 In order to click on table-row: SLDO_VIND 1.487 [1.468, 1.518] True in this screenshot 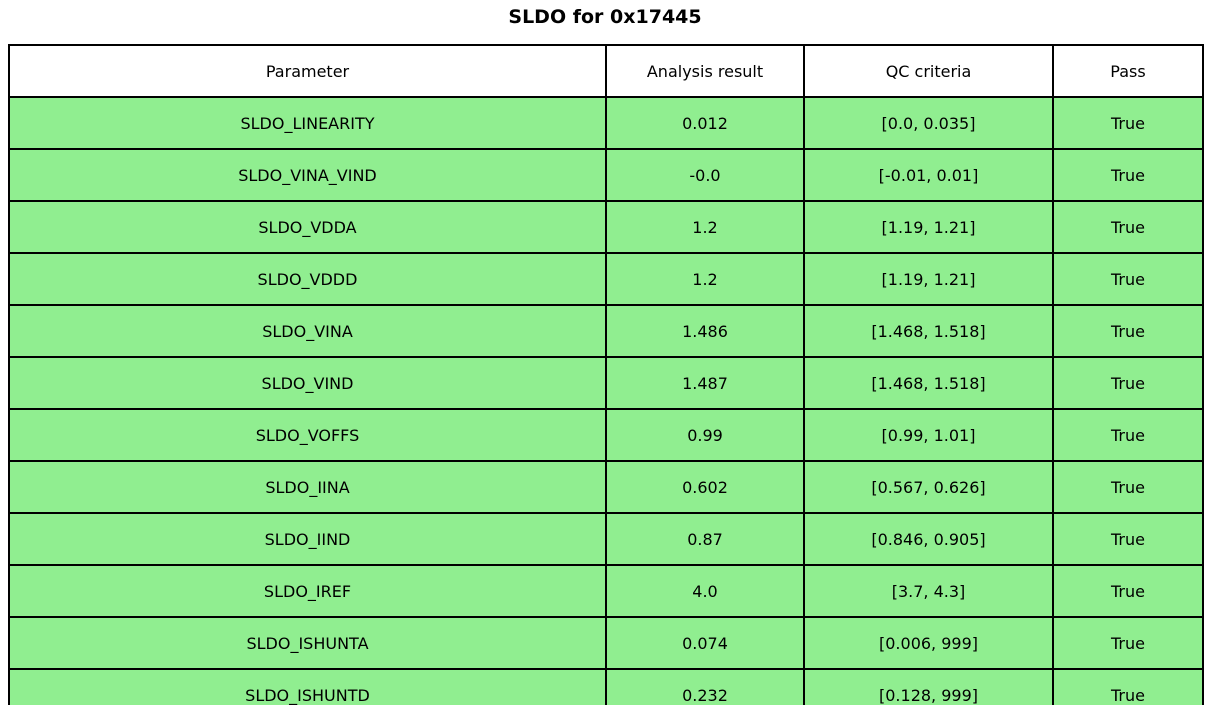, I will do `click(606, 383)`.